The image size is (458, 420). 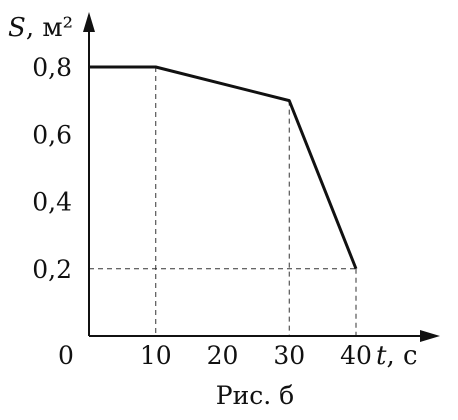 What do you see at coordinates (17, 28) in the screenshot?
I see `y-axis-variable: S` at bounding box center [17, 28].